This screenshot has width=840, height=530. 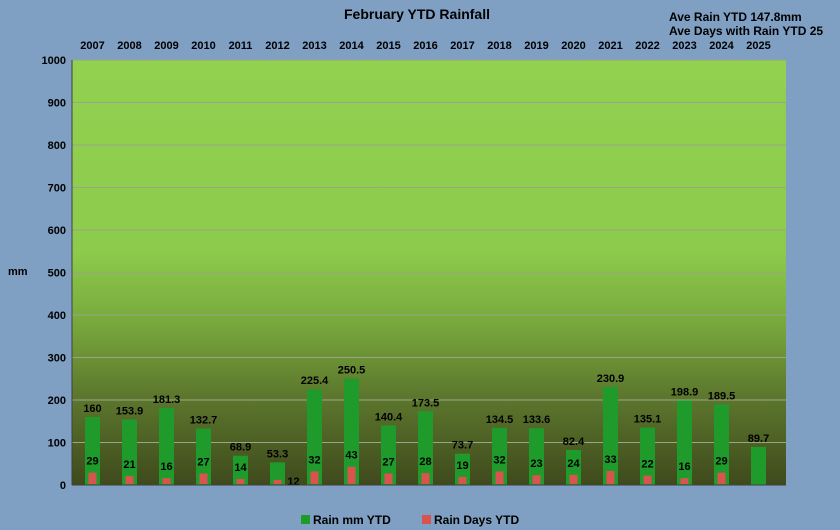 I want to click on rain-bar-2023, so click(x=684, y=442).